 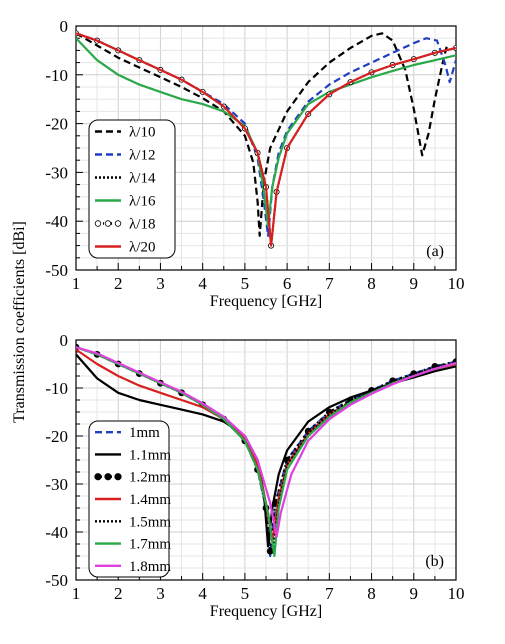 What do you see at coordinates (434, 561) in the screenshot?
I see `panel-label: (b)` at bounding box center [434, 561].